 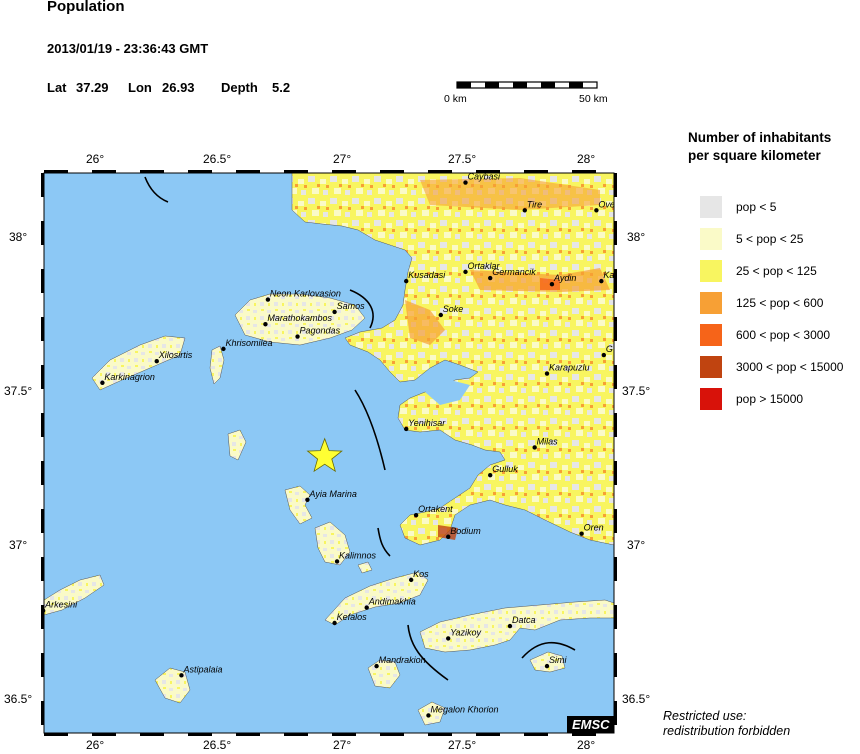 What do you see at coordinates (92, 87) in the screenshot?
I see `event-lat-value: 37.29` at bounding box center [92, 87].